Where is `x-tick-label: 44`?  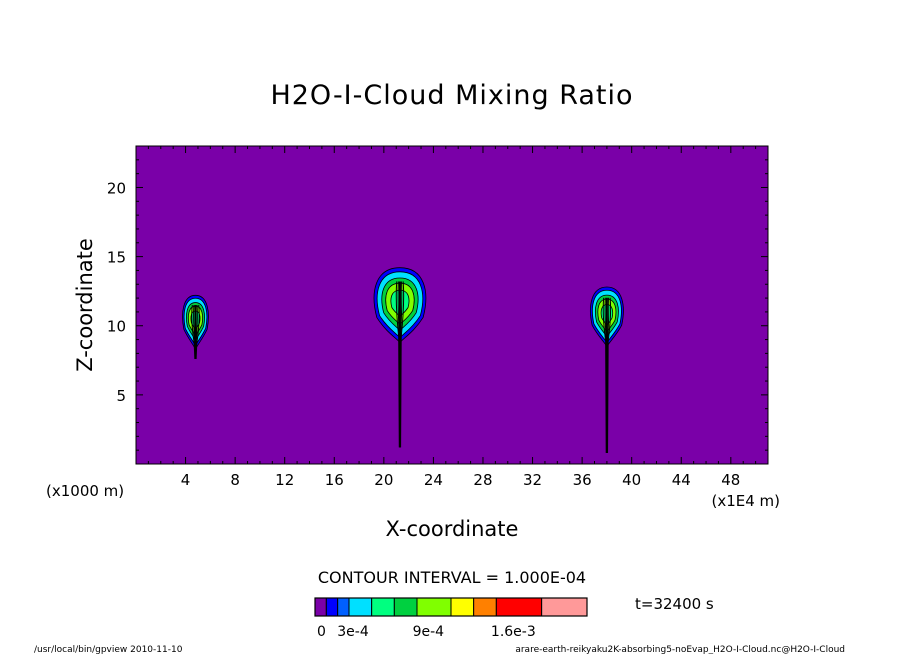 x-tick-label: 44 is located at coordinates (681, 480).